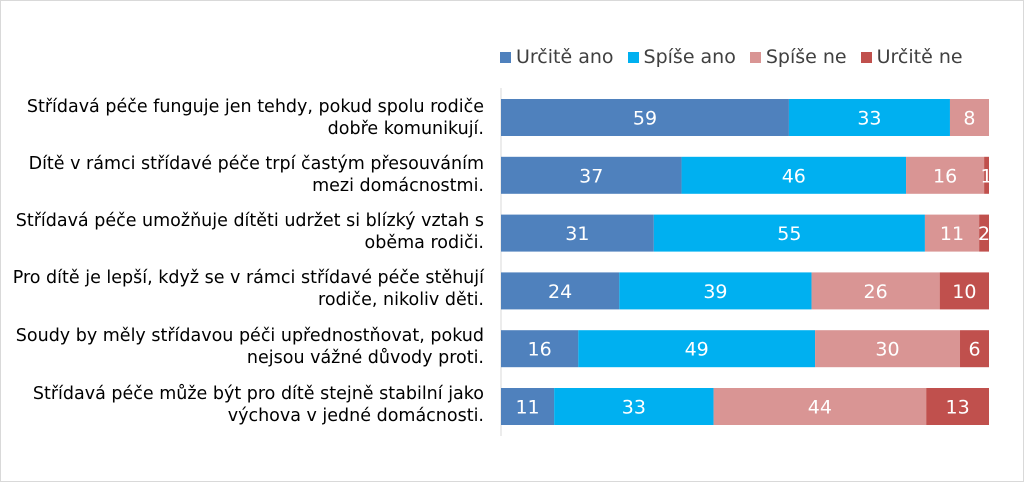 Image resolution: width=1024 pixels, height=482 pixels. I want to click on data-label-2-2: 11, so click(952, 234).